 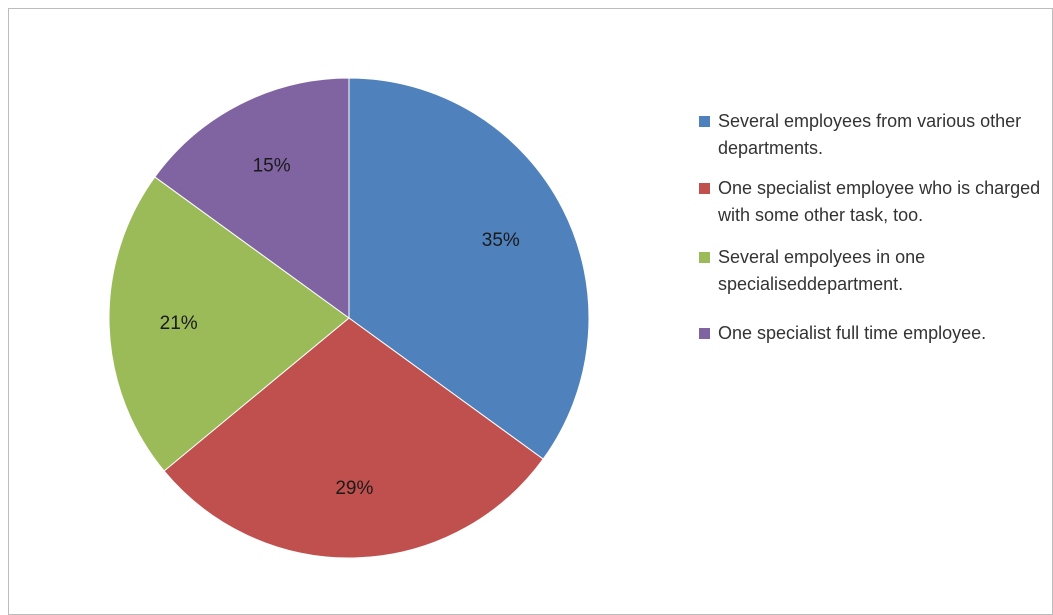 I want to click on legend-label: One specialist full time employee., so click(x=852, y=333).